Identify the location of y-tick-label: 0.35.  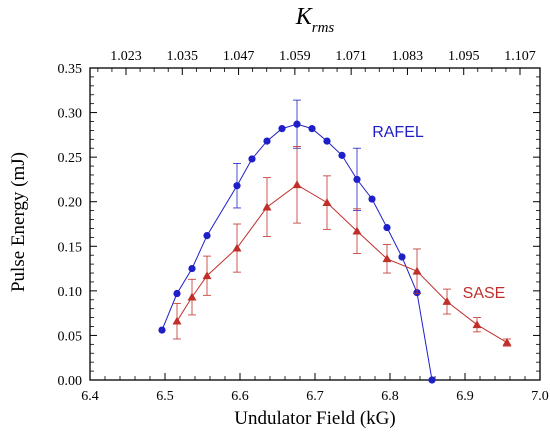
(70, 69).